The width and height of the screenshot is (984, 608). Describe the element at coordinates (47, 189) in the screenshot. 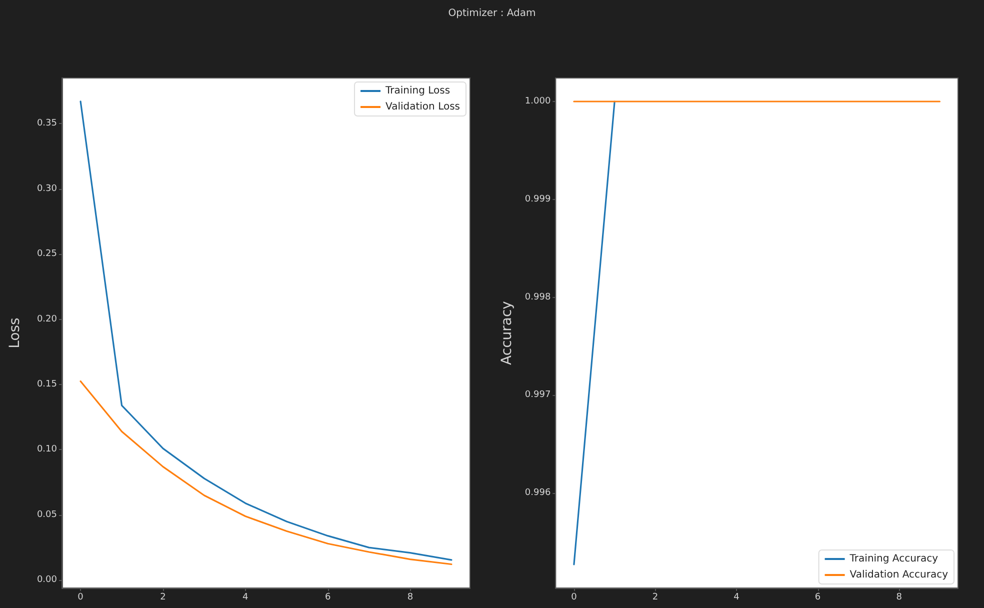

I see `y-tick-label: 0.30` at that location.